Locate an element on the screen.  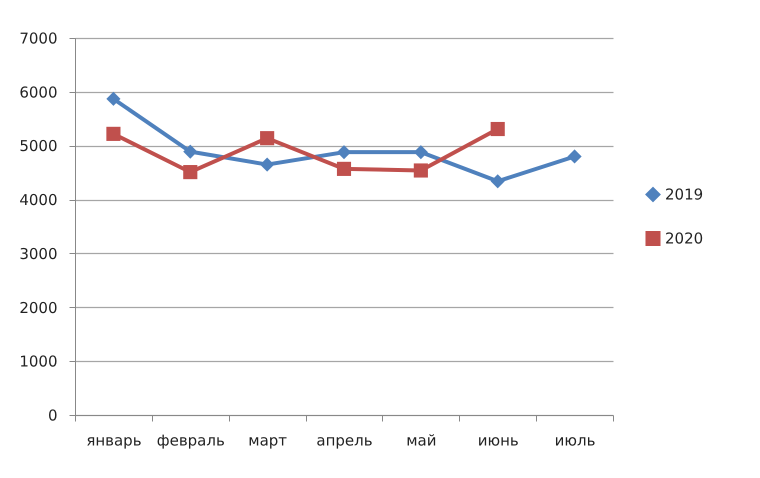
x-tick-label: июль is located at coordinates (575, 441).